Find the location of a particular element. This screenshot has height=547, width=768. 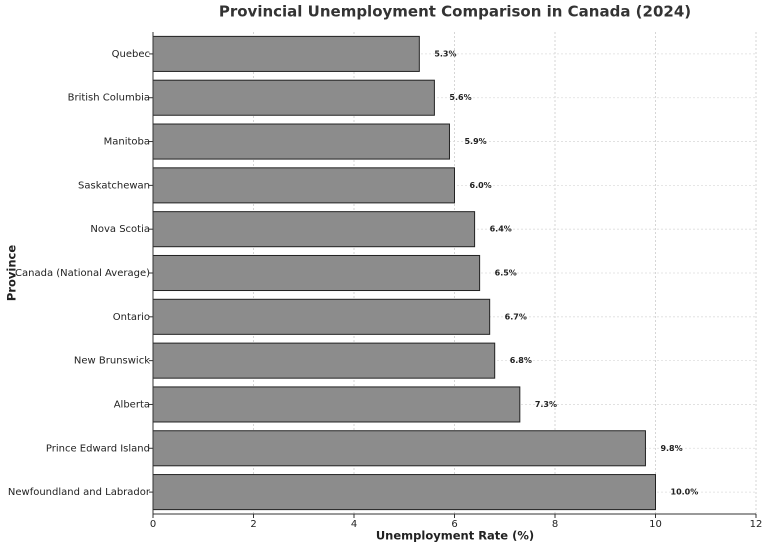

value-label: 6.7% is located at coordinates (516, 316).